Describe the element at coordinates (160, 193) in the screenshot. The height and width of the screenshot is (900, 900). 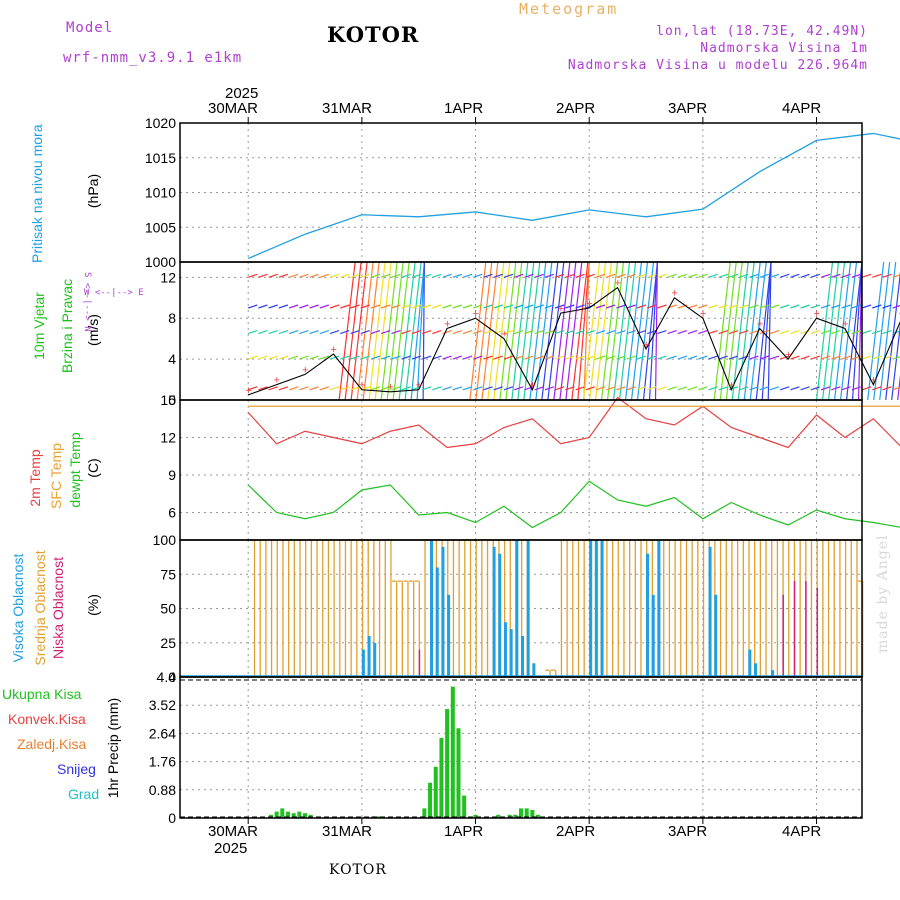
I see `ytick-0-2: 1010` at that location.